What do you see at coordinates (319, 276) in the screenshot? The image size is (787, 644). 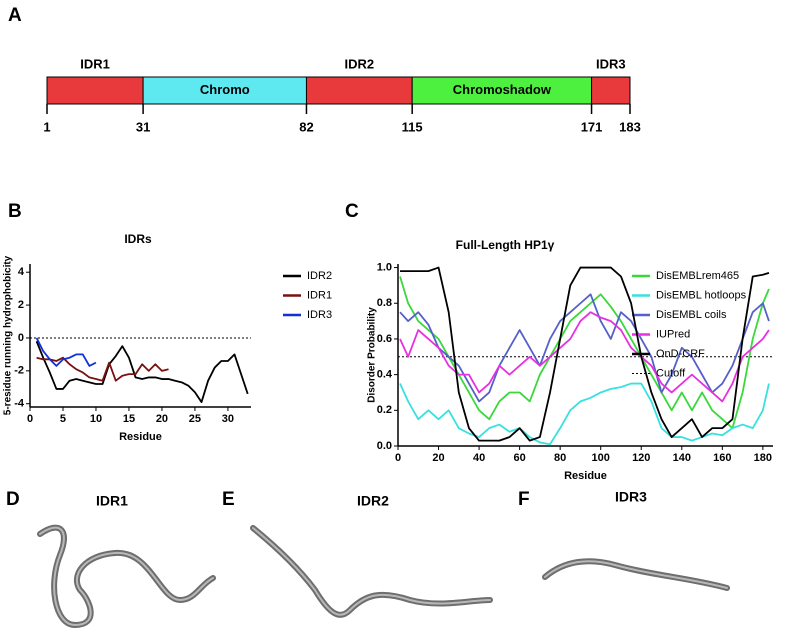 I see `legend-label: IDR2` at bounding box center [319, 276].